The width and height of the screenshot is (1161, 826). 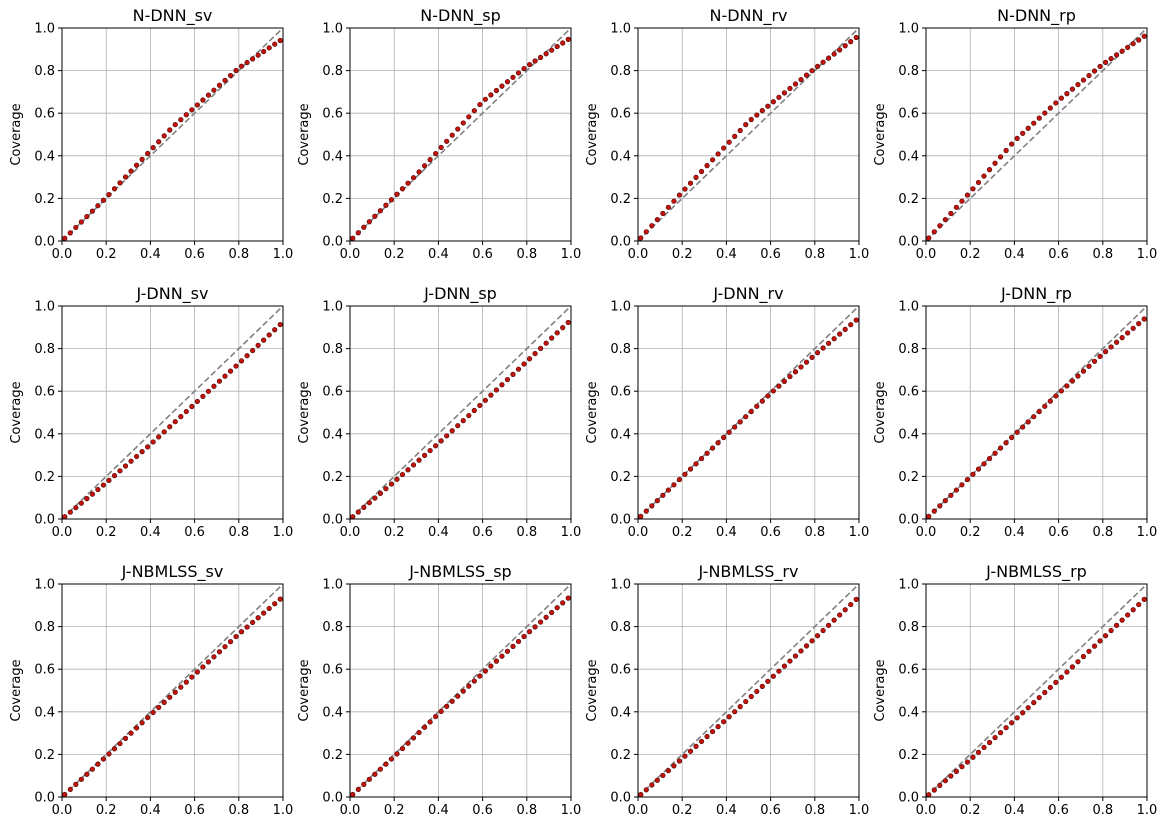 What do you see at coordinates (44, 114) in the screenshot?
I see `y-tick-label: 0.6` at bounding box center [44, 114].